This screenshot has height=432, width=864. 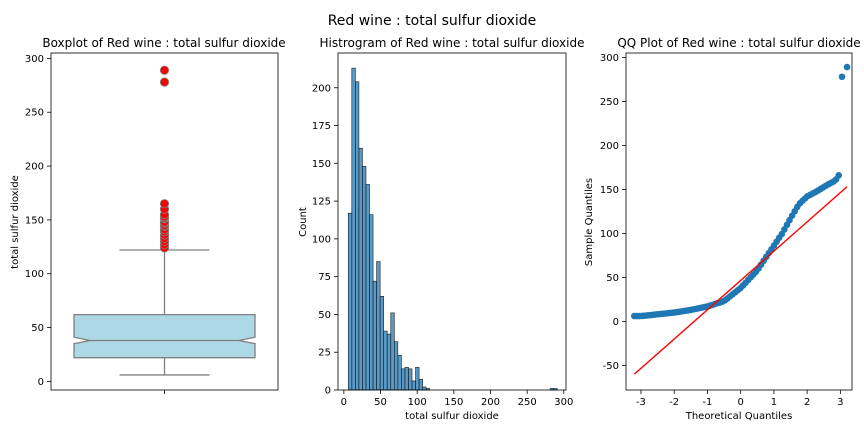 What do you see at coordinates (612, 278) in the screenshot?
I see `qq-ytick-label: 50` at bounding box center [612, 278].